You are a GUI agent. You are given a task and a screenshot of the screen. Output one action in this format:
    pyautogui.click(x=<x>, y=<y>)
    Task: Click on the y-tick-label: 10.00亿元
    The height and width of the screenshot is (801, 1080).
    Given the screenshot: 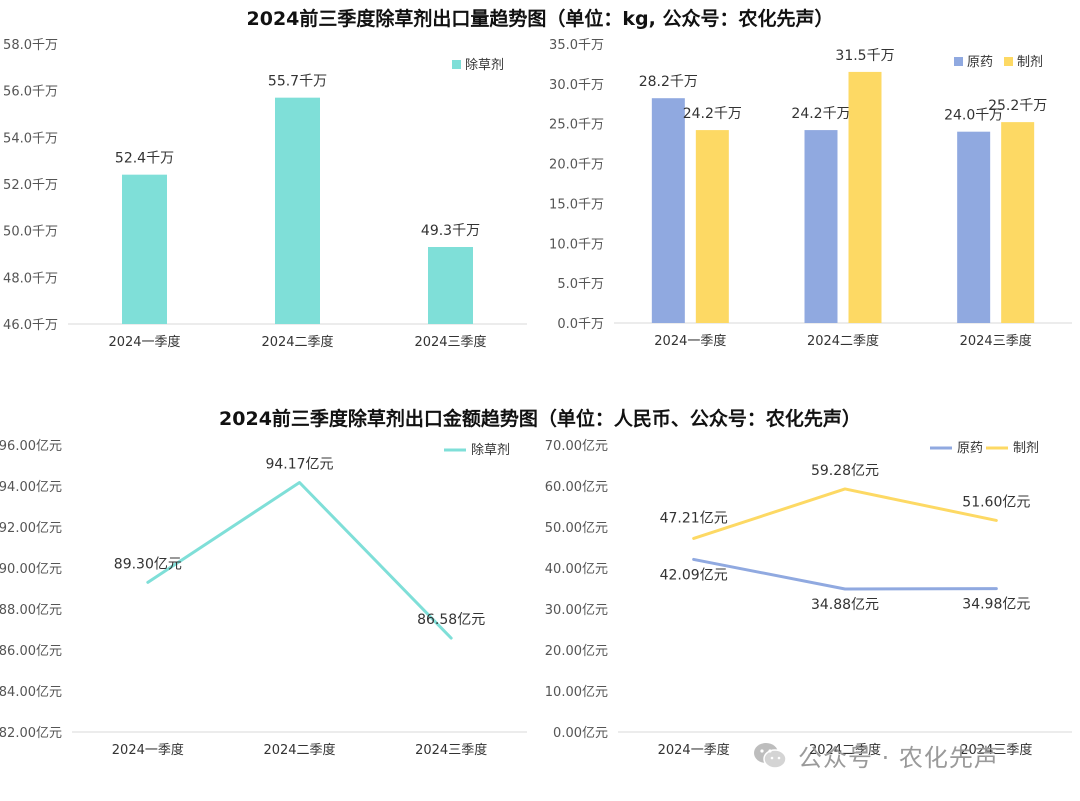 What is the action you would take?
    pyautogui.click(x=576, y=692)
    